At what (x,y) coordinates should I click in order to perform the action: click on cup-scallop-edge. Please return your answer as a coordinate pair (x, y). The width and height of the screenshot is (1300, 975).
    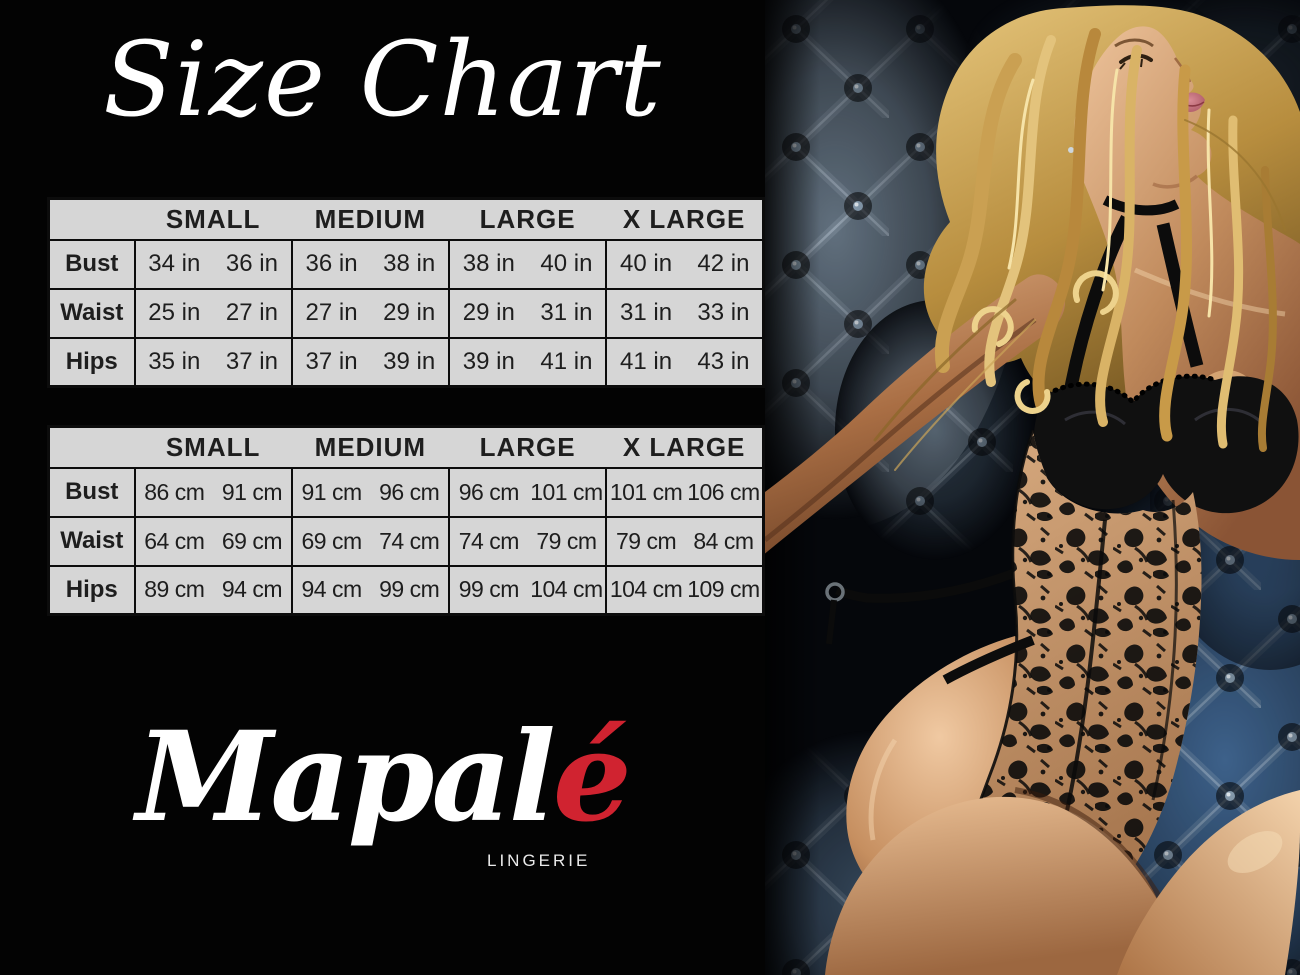
    Looking at the image, I should click on (1128, 389).